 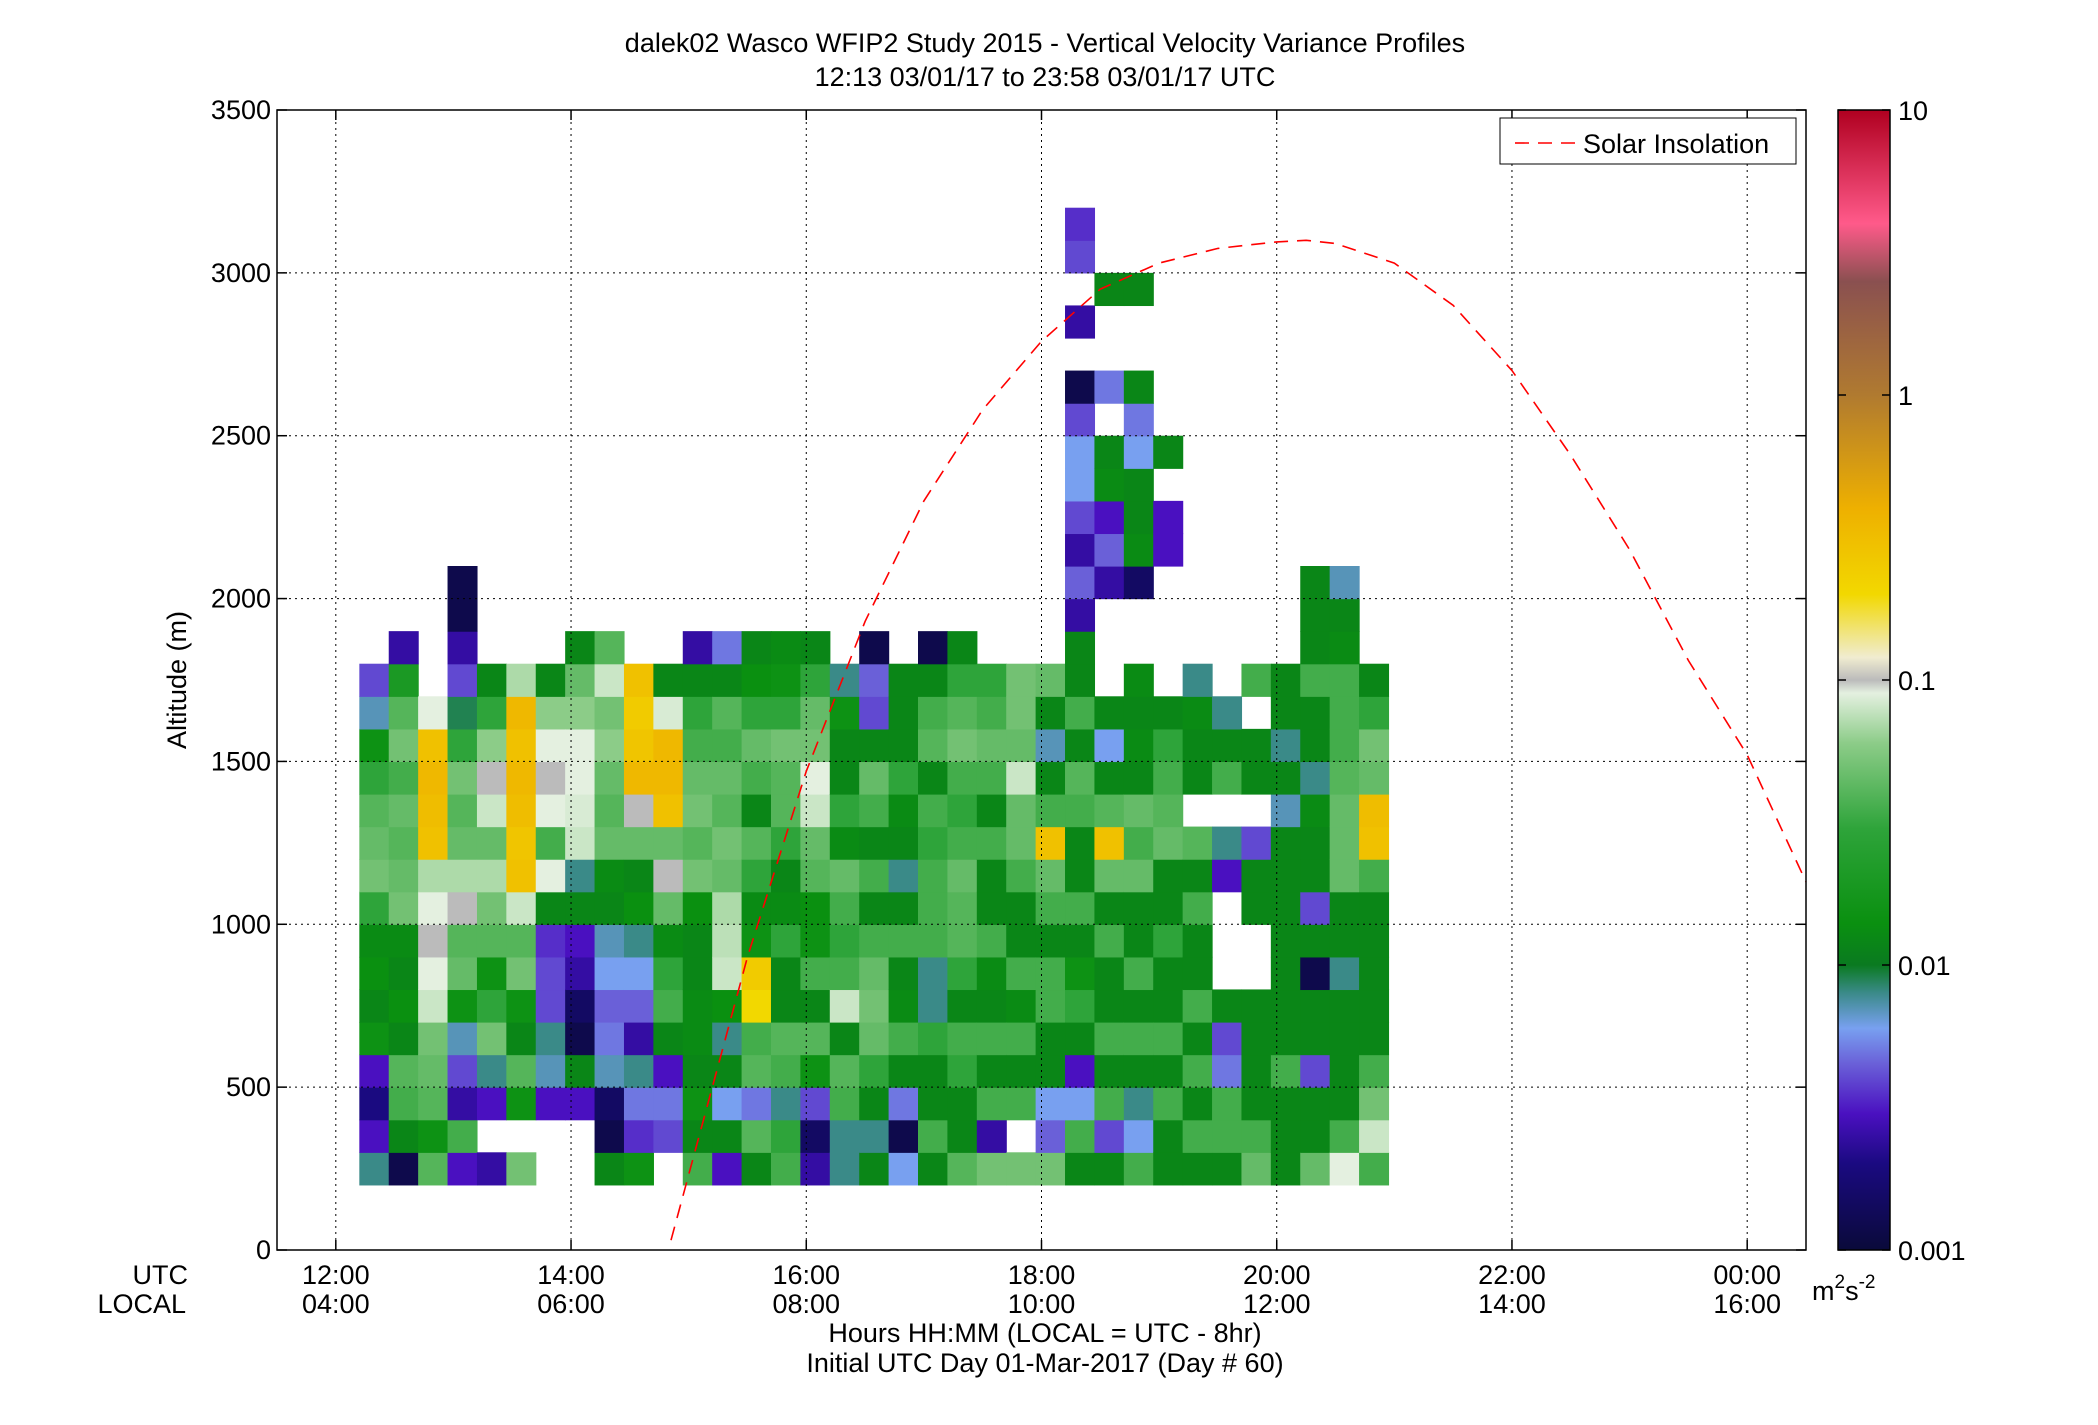 I want to click on x-tick-label-utc: 12:00, so click(x=336, y=1275).